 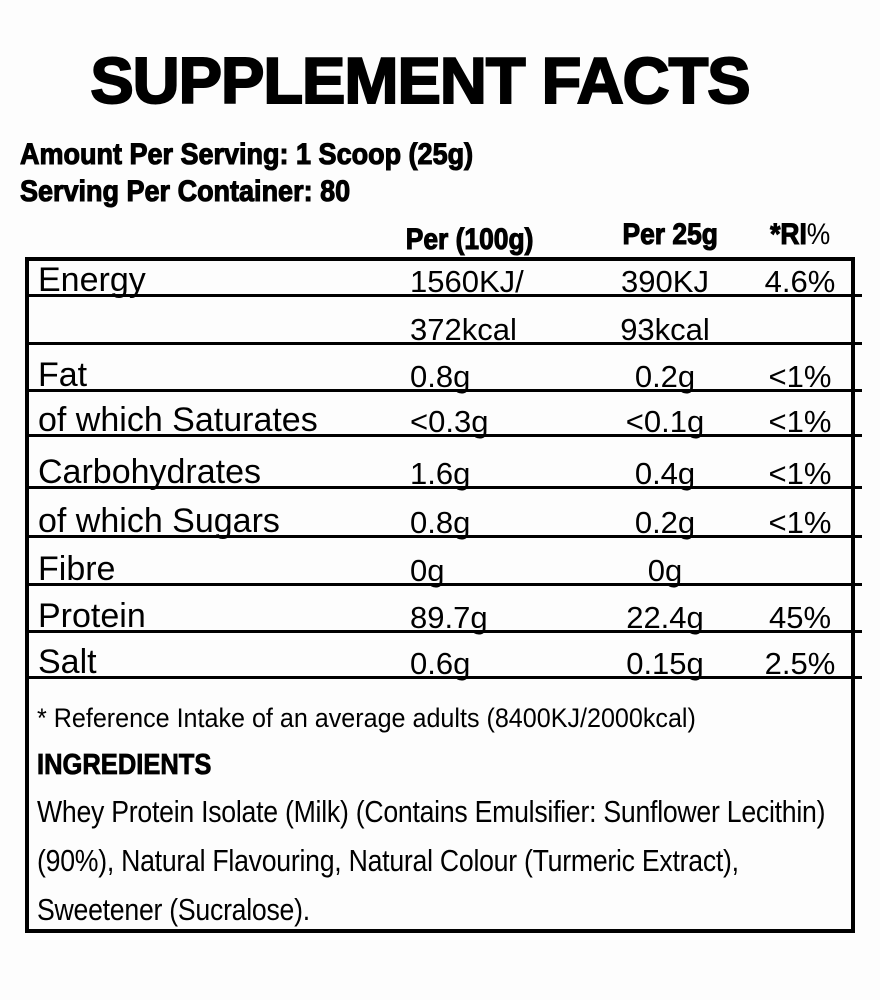 What do you see at coordinates (818, 234) in the screenshot?
I see `ri-header-percent-sign: %` at bounding box center [818, 234].